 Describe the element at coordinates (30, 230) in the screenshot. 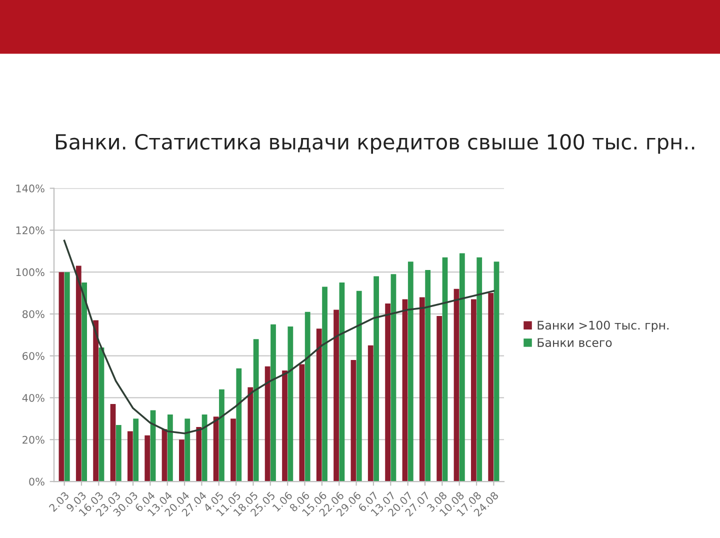

I see `y-tick-label: 120%` at that location.